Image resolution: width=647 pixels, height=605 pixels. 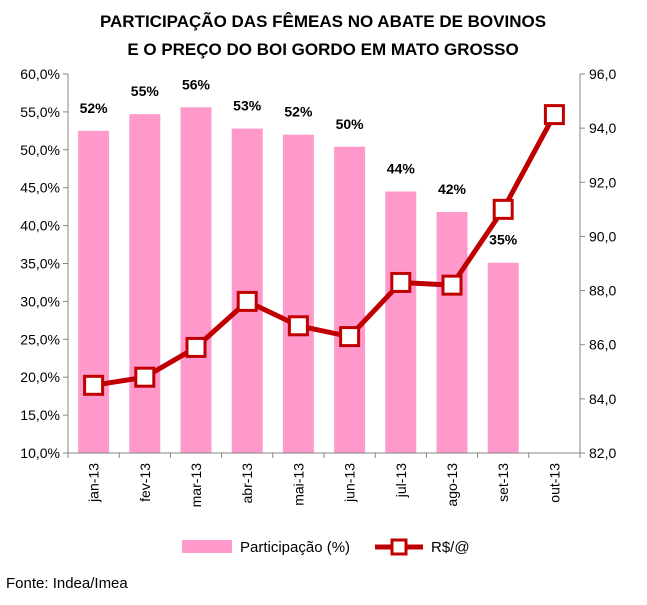 I want to click on x-tick-label-jan-13: jan-13, so click(x=94, y=483).